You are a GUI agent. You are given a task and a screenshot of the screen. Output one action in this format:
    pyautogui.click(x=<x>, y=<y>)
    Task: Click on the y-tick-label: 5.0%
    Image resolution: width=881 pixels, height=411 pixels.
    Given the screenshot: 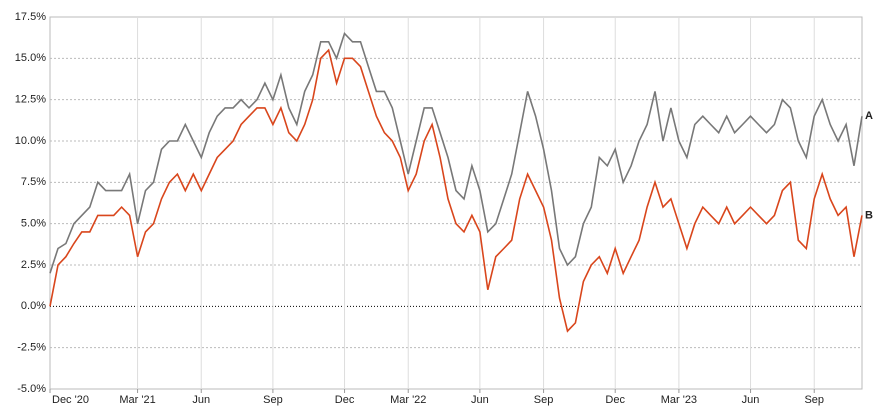 What is the action you would take?
    pyautogui.click(x=33, y=224)
    